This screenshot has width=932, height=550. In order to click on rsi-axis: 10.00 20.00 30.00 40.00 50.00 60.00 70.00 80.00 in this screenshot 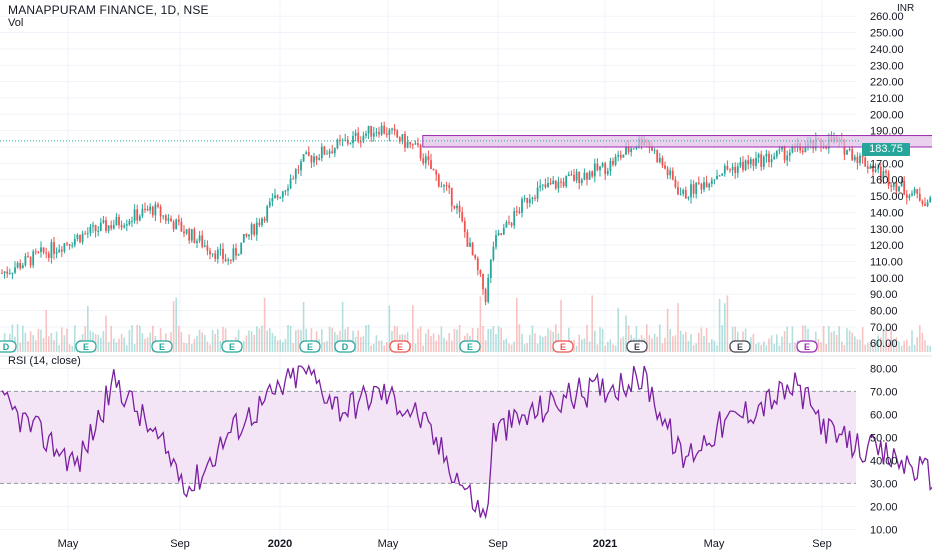, I will do `click(884, 449)`.